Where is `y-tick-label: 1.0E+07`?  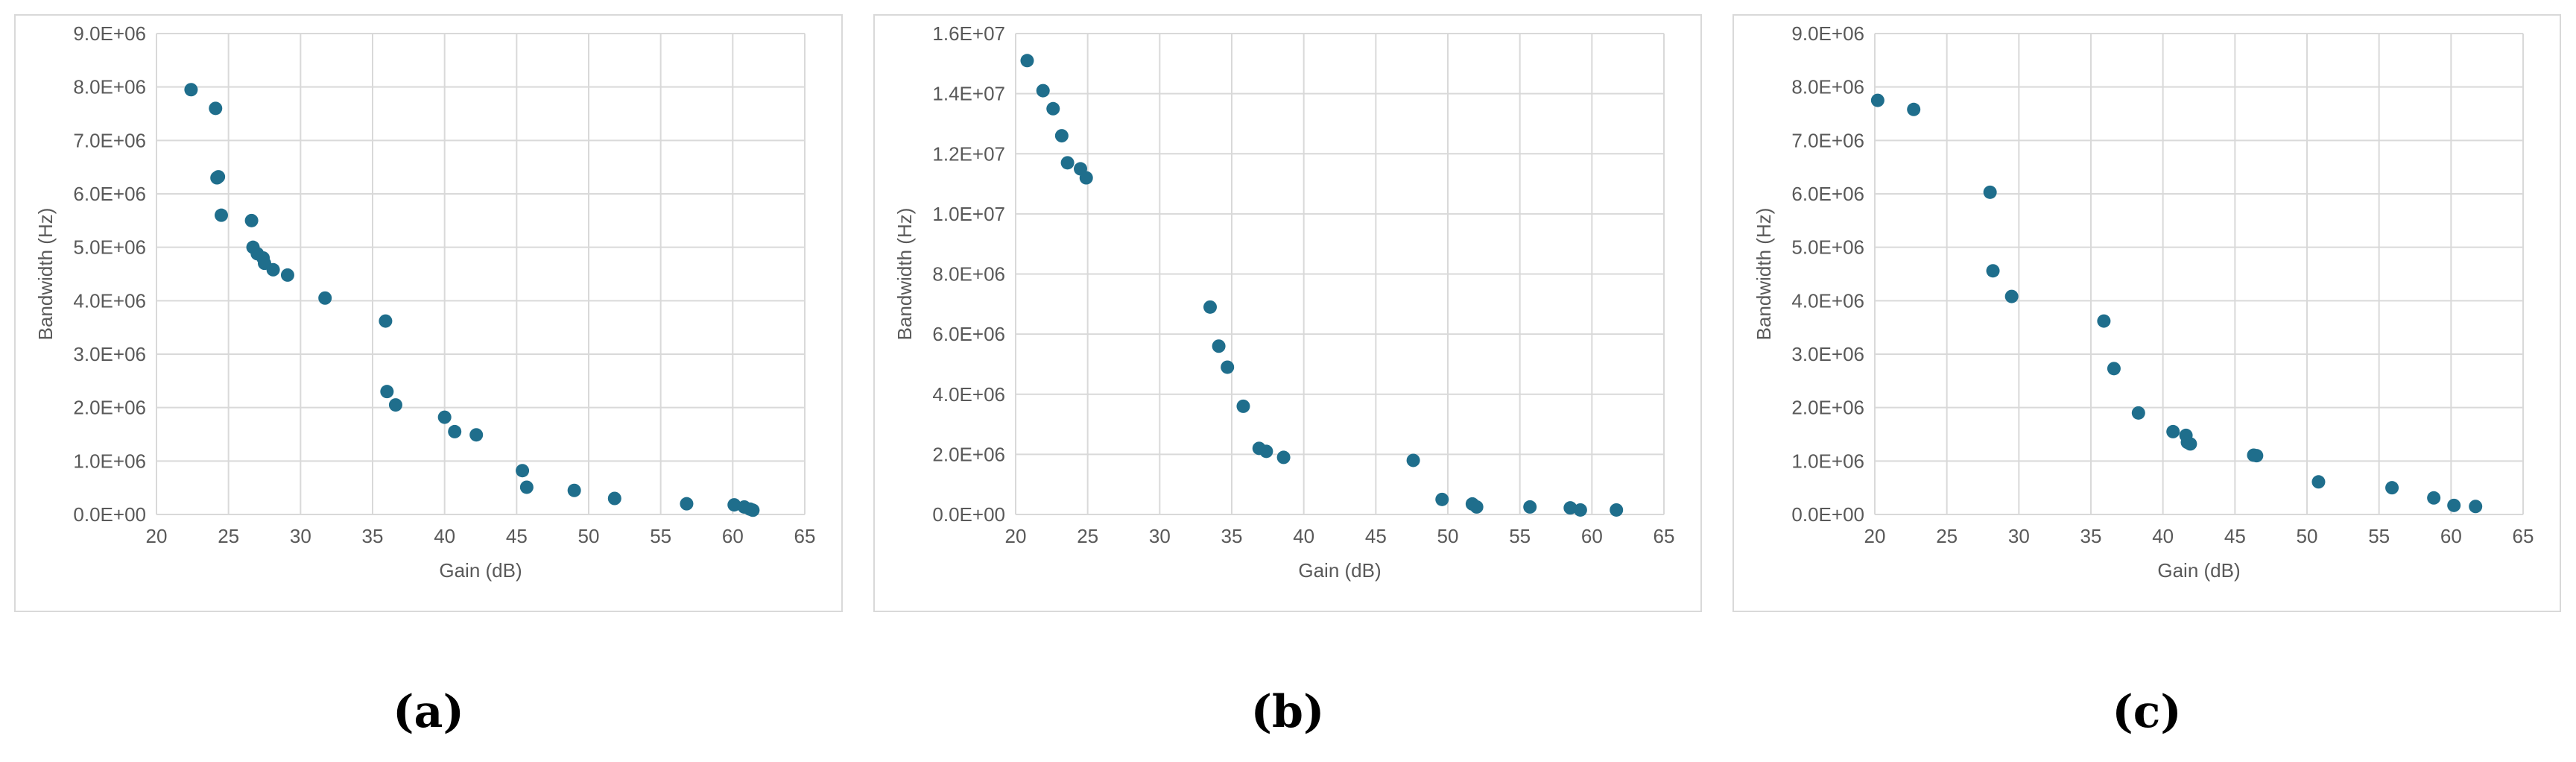 y-tick-label: 1.0E+07 is located at coordinates (969, 214).